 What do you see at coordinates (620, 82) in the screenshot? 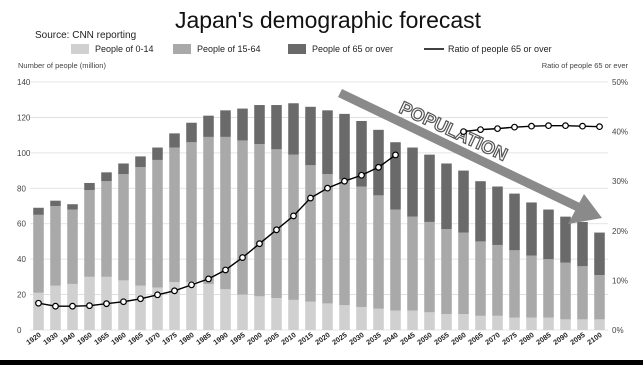
I see `y2-tick-label: 50%` at bounding box center [620, 82].